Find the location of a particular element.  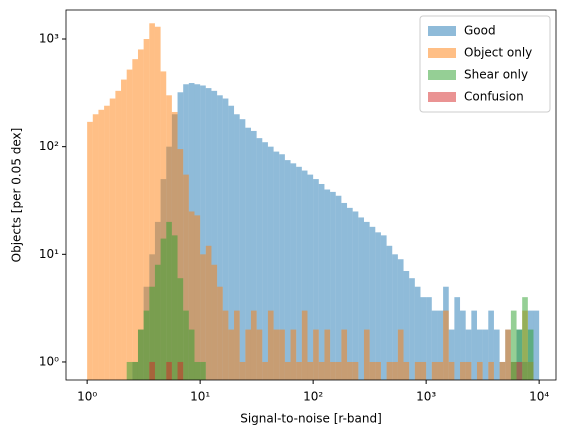

x-tick-label: 10⁰ is located at coordinates (87, 397).